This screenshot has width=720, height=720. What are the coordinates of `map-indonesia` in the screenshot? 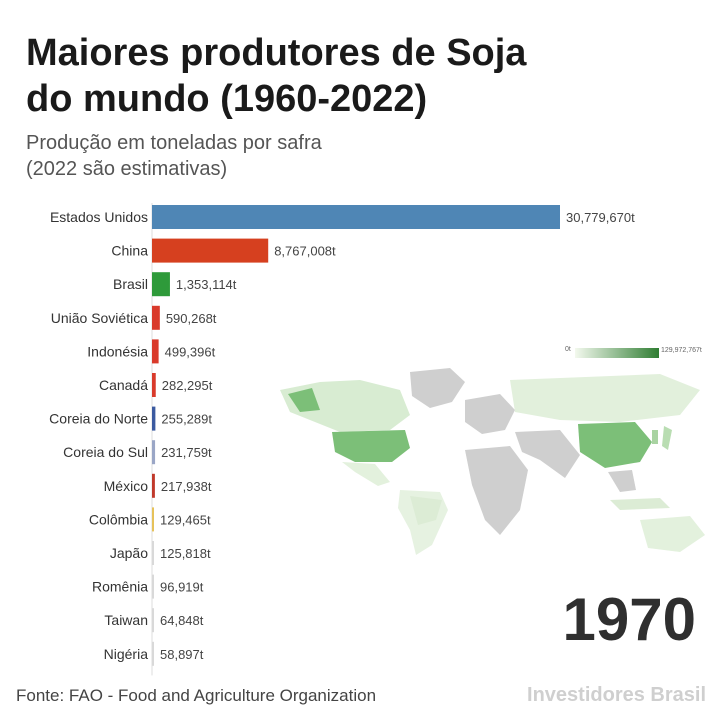 It's located at (640, 504).